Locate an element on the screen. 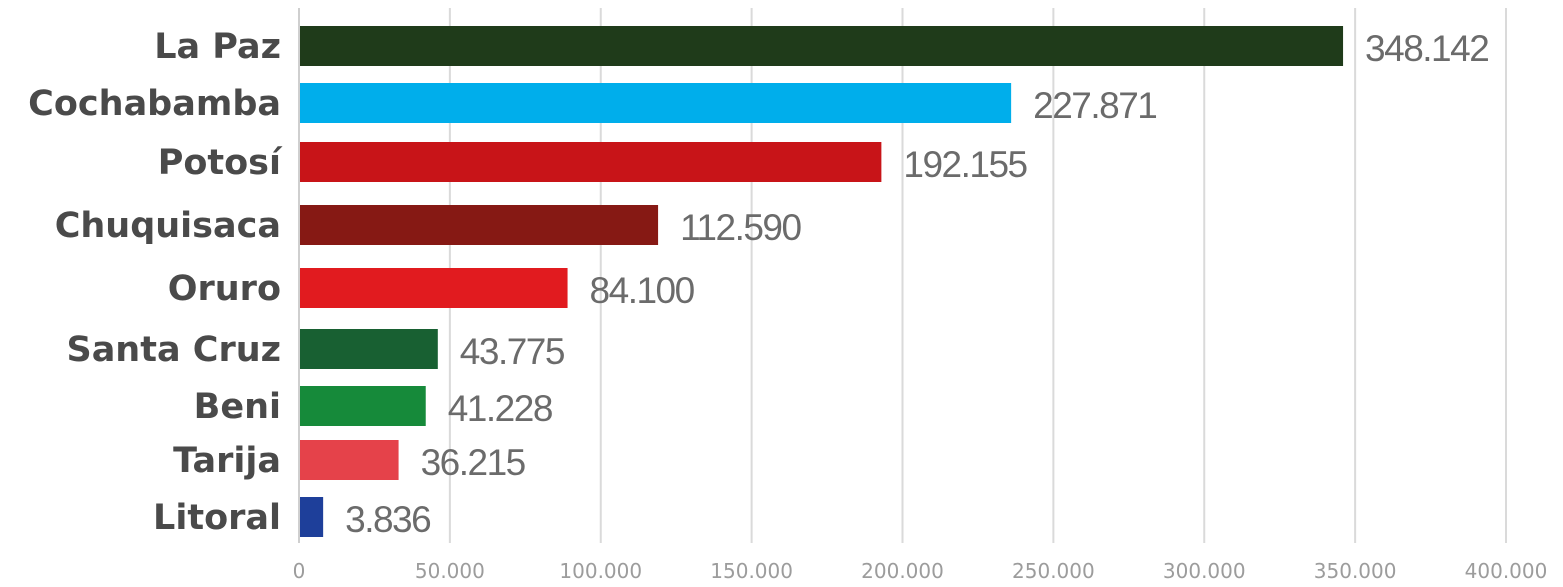 The width and height of the screenshot is (1563, 587). x-tick-label: 0 is located at coordinates (299, 571).